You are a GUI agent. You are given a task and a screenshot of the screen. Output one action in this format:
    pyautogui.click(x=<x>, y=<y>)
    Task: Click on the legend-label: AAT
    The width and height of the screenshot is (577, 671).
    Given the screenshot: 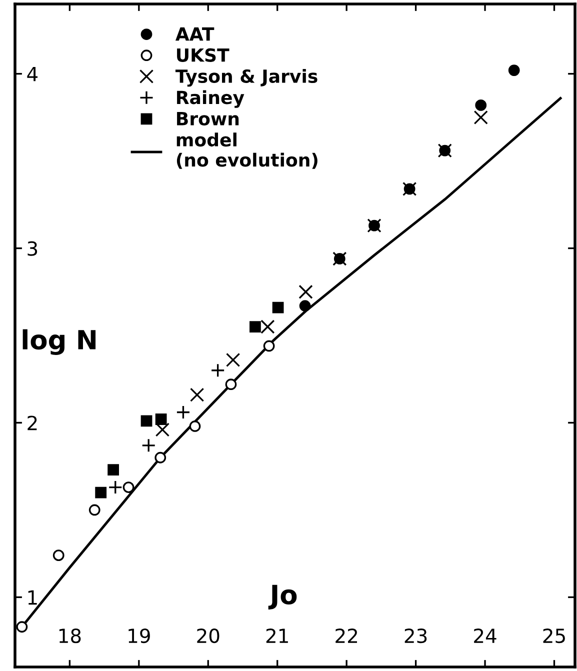 What is the action you would take?
    pyautogui.click(x=194, y=34)
    